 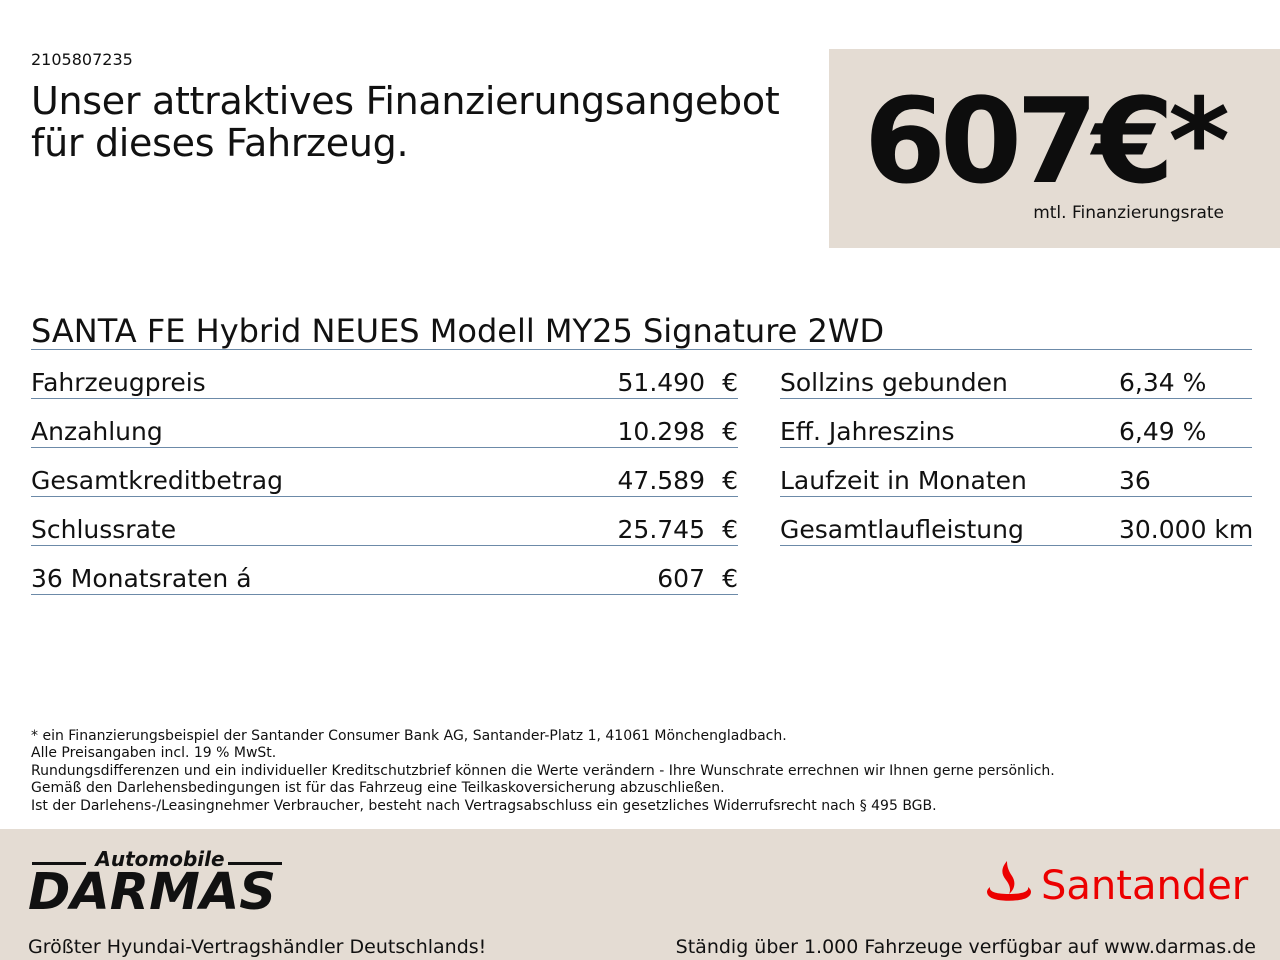 I want to click on monthly-rate-caption: mtl. Finanzierungsrate, so click(x=1128, y=213).